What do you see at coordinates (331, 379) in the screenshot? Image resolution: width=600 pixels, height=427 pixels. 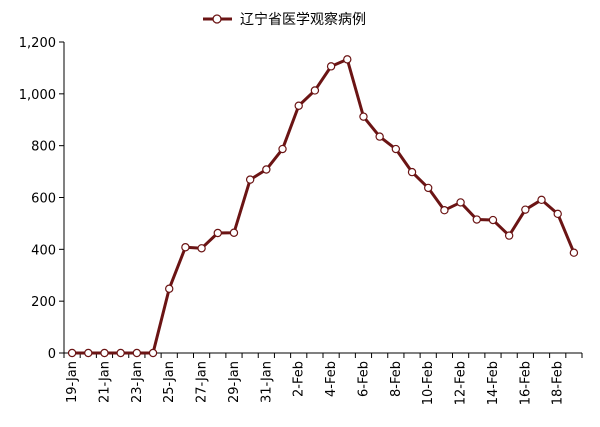 I see `x-tick-label: 4-Feb` at bounding box center [331, 379].